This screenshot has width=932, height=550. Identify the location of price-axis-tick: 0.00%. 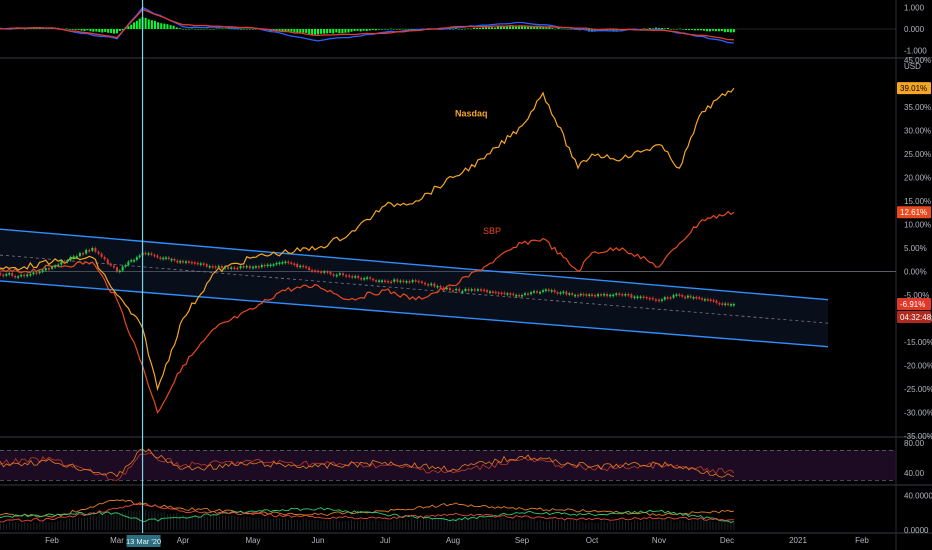
(915, 272).